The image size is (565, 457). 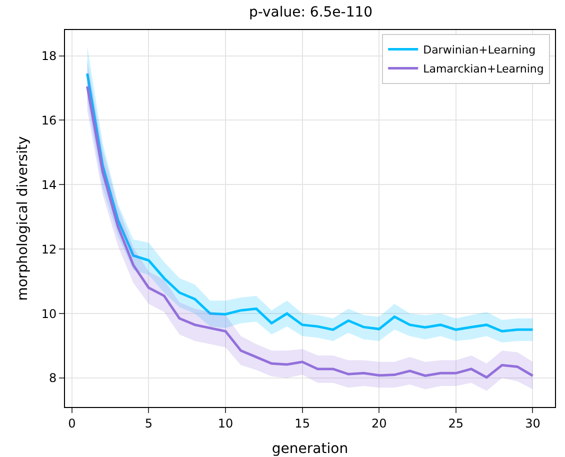 I want to click on x-tick-label: 20, so click(x=379, y=423).